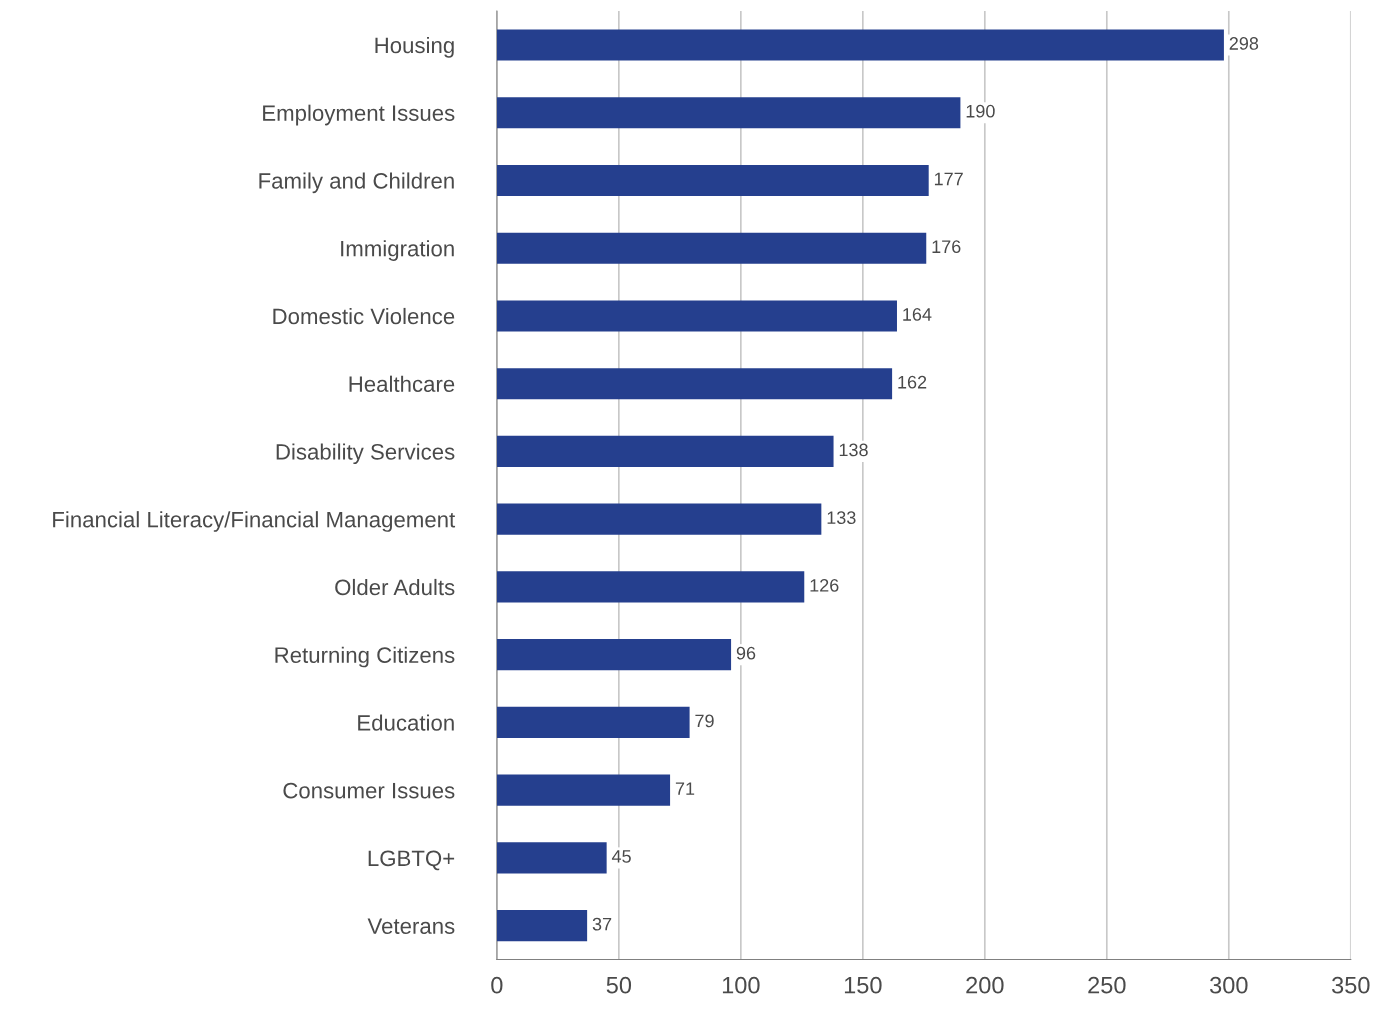 The height and width of the screenshot is (1009, 1384). I want to click on data-label: 162, so click(912, 382).